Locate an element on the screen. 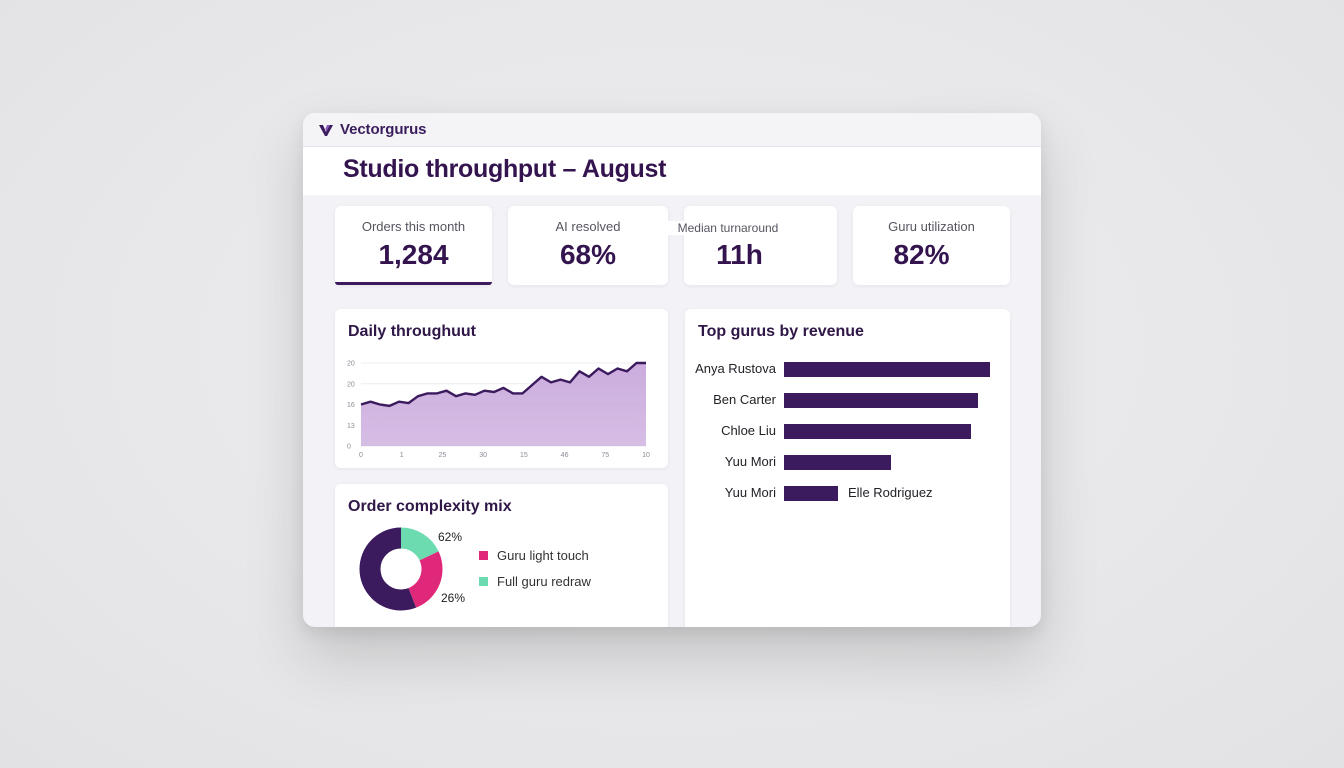 Image resolution: width=1344 pixels, height=768 pixels. series-line is located at coordinates (503, 384).